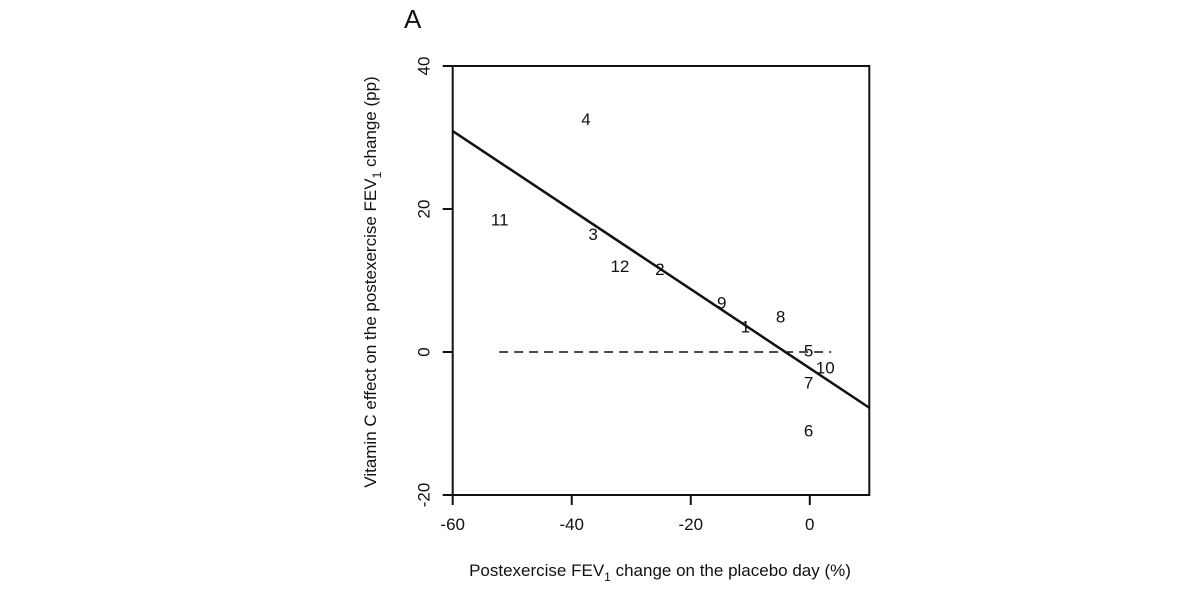  What do you see at coordinates (619, 266) in the screenshot?
I see `point-label-12: 12` at bounding box center [619, 266].